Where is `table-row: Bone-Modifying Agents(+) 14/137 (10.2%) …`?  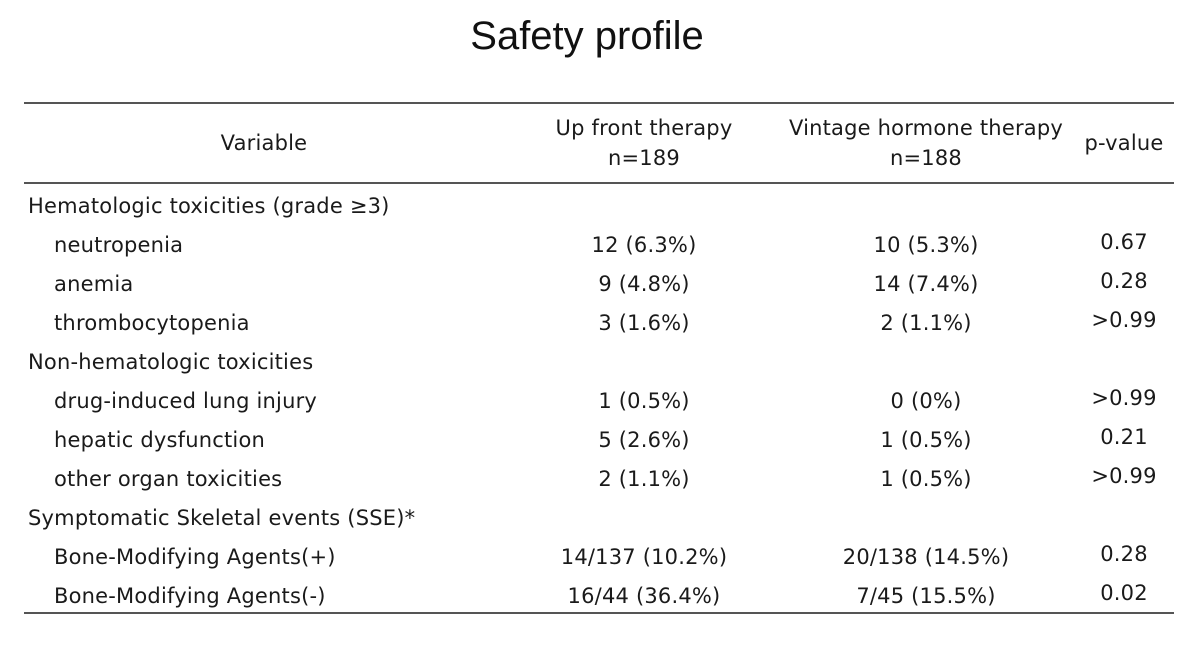
table-row: Bone-Modifying Agents(+) 14/137 (10.2%) … is located at coordinates (599, 557).